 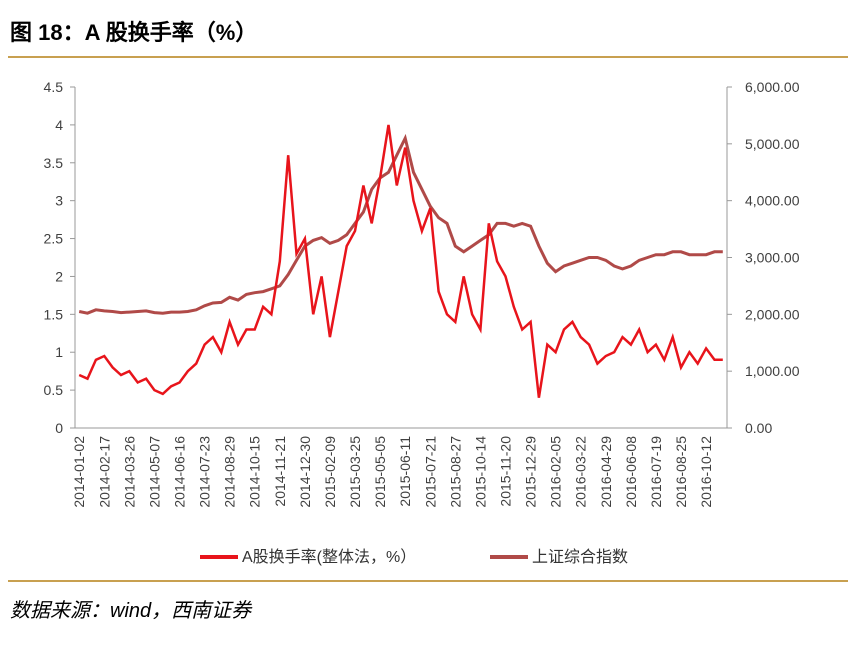 What do you see at coordinates (556, 472) in the screenshot?
I see `x-tick-label: 2016-02-05` at bounding box center [556, 472].